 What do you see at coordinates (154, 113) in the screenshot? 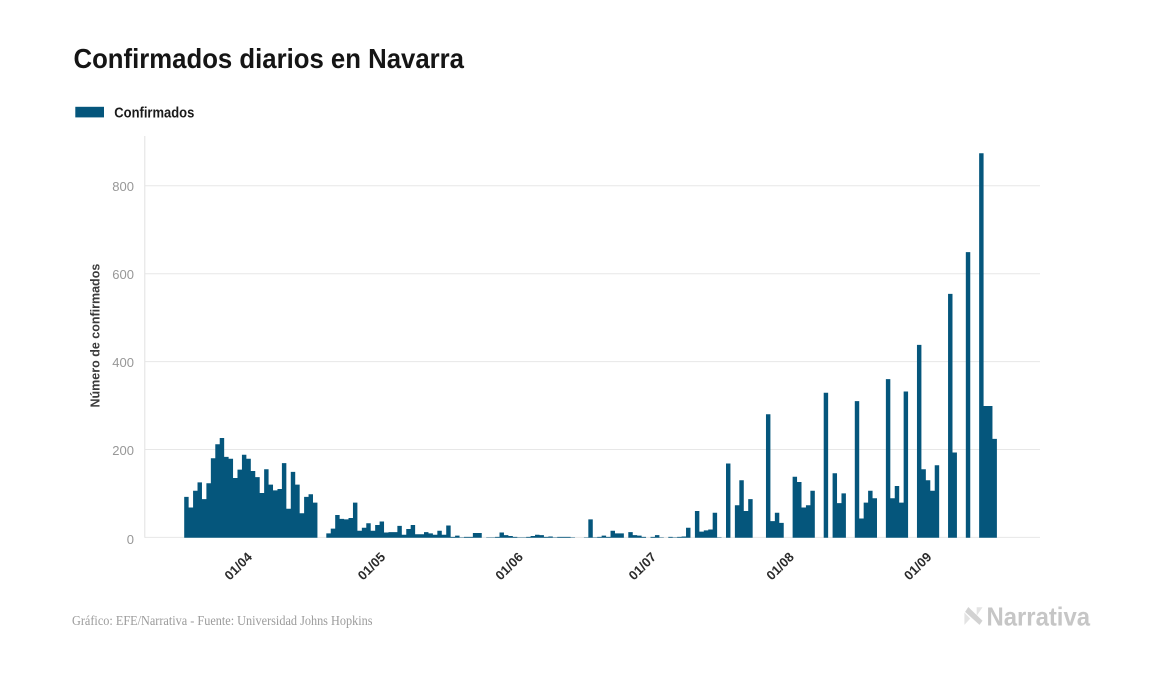
I see `svg-text: Confirmados` at bounding box center [154, 113].